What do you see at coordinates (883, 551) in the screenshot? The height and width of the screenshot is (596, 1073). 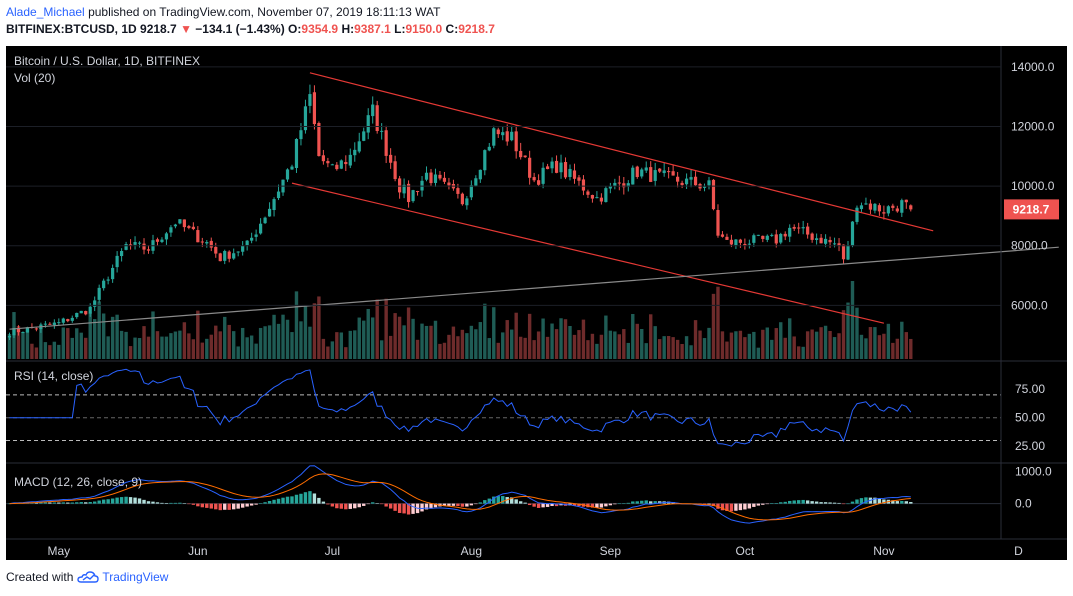 I see `time-tick-label: Nov` at bounding box center [883, 551].